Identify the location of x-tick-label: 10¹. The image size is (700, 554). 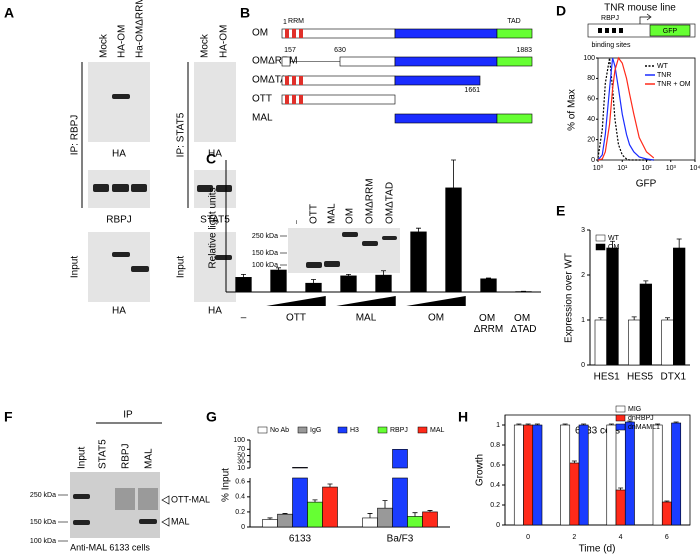
(622, 168).